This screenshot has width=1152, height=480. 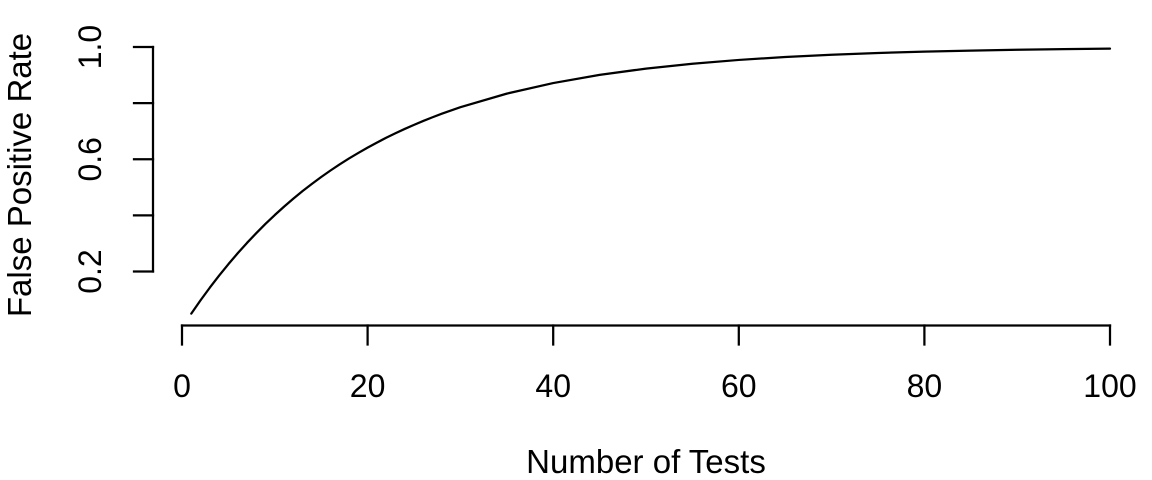 I want to click on x-tick-label: 20, so click(x=368, y=386).